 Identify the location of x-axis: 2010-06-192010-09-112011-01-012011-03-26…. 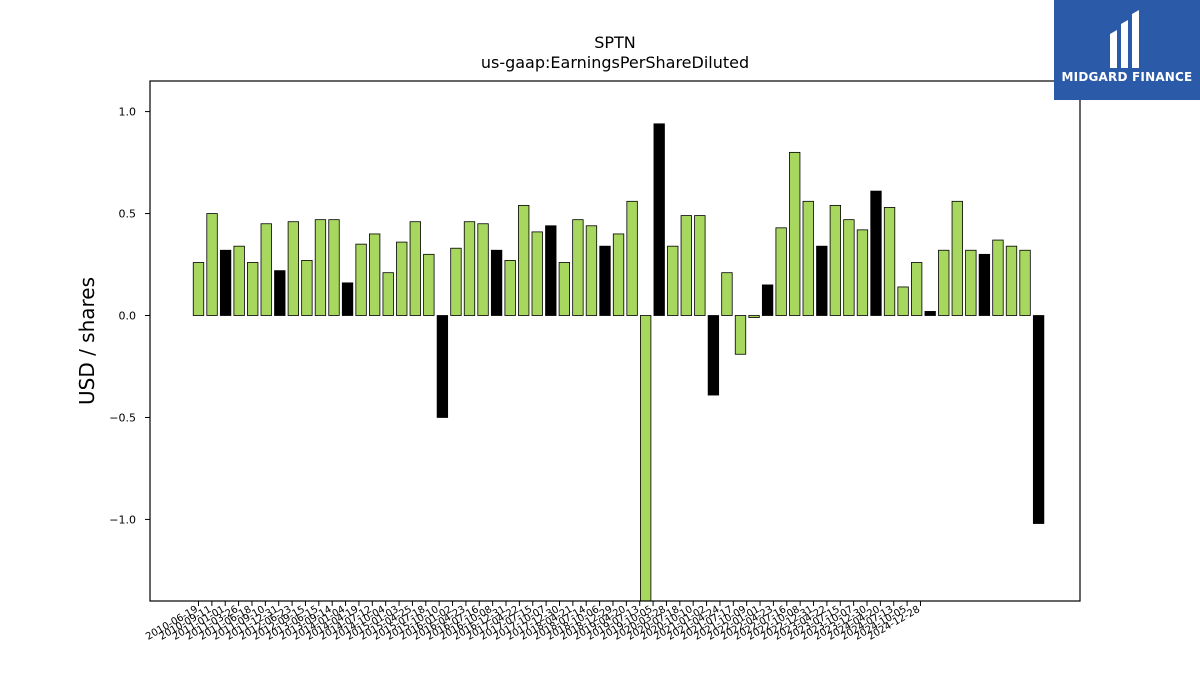
(533, 622).